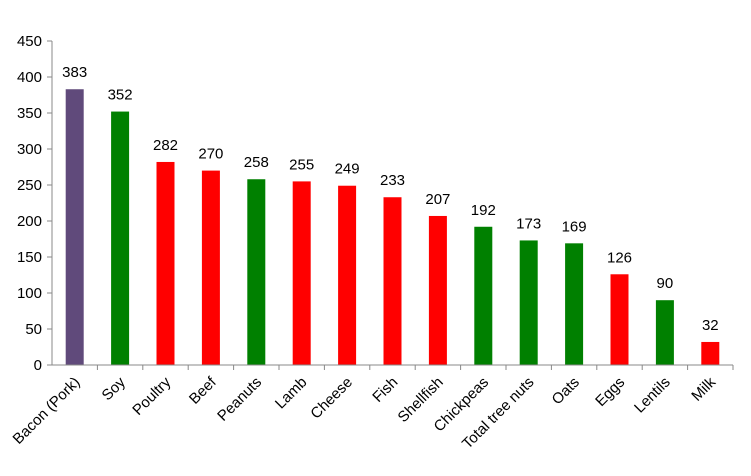 The height and width of the screenshot is (476, 751). I want to click on x-tick-label: Soy, so click(114, 388).